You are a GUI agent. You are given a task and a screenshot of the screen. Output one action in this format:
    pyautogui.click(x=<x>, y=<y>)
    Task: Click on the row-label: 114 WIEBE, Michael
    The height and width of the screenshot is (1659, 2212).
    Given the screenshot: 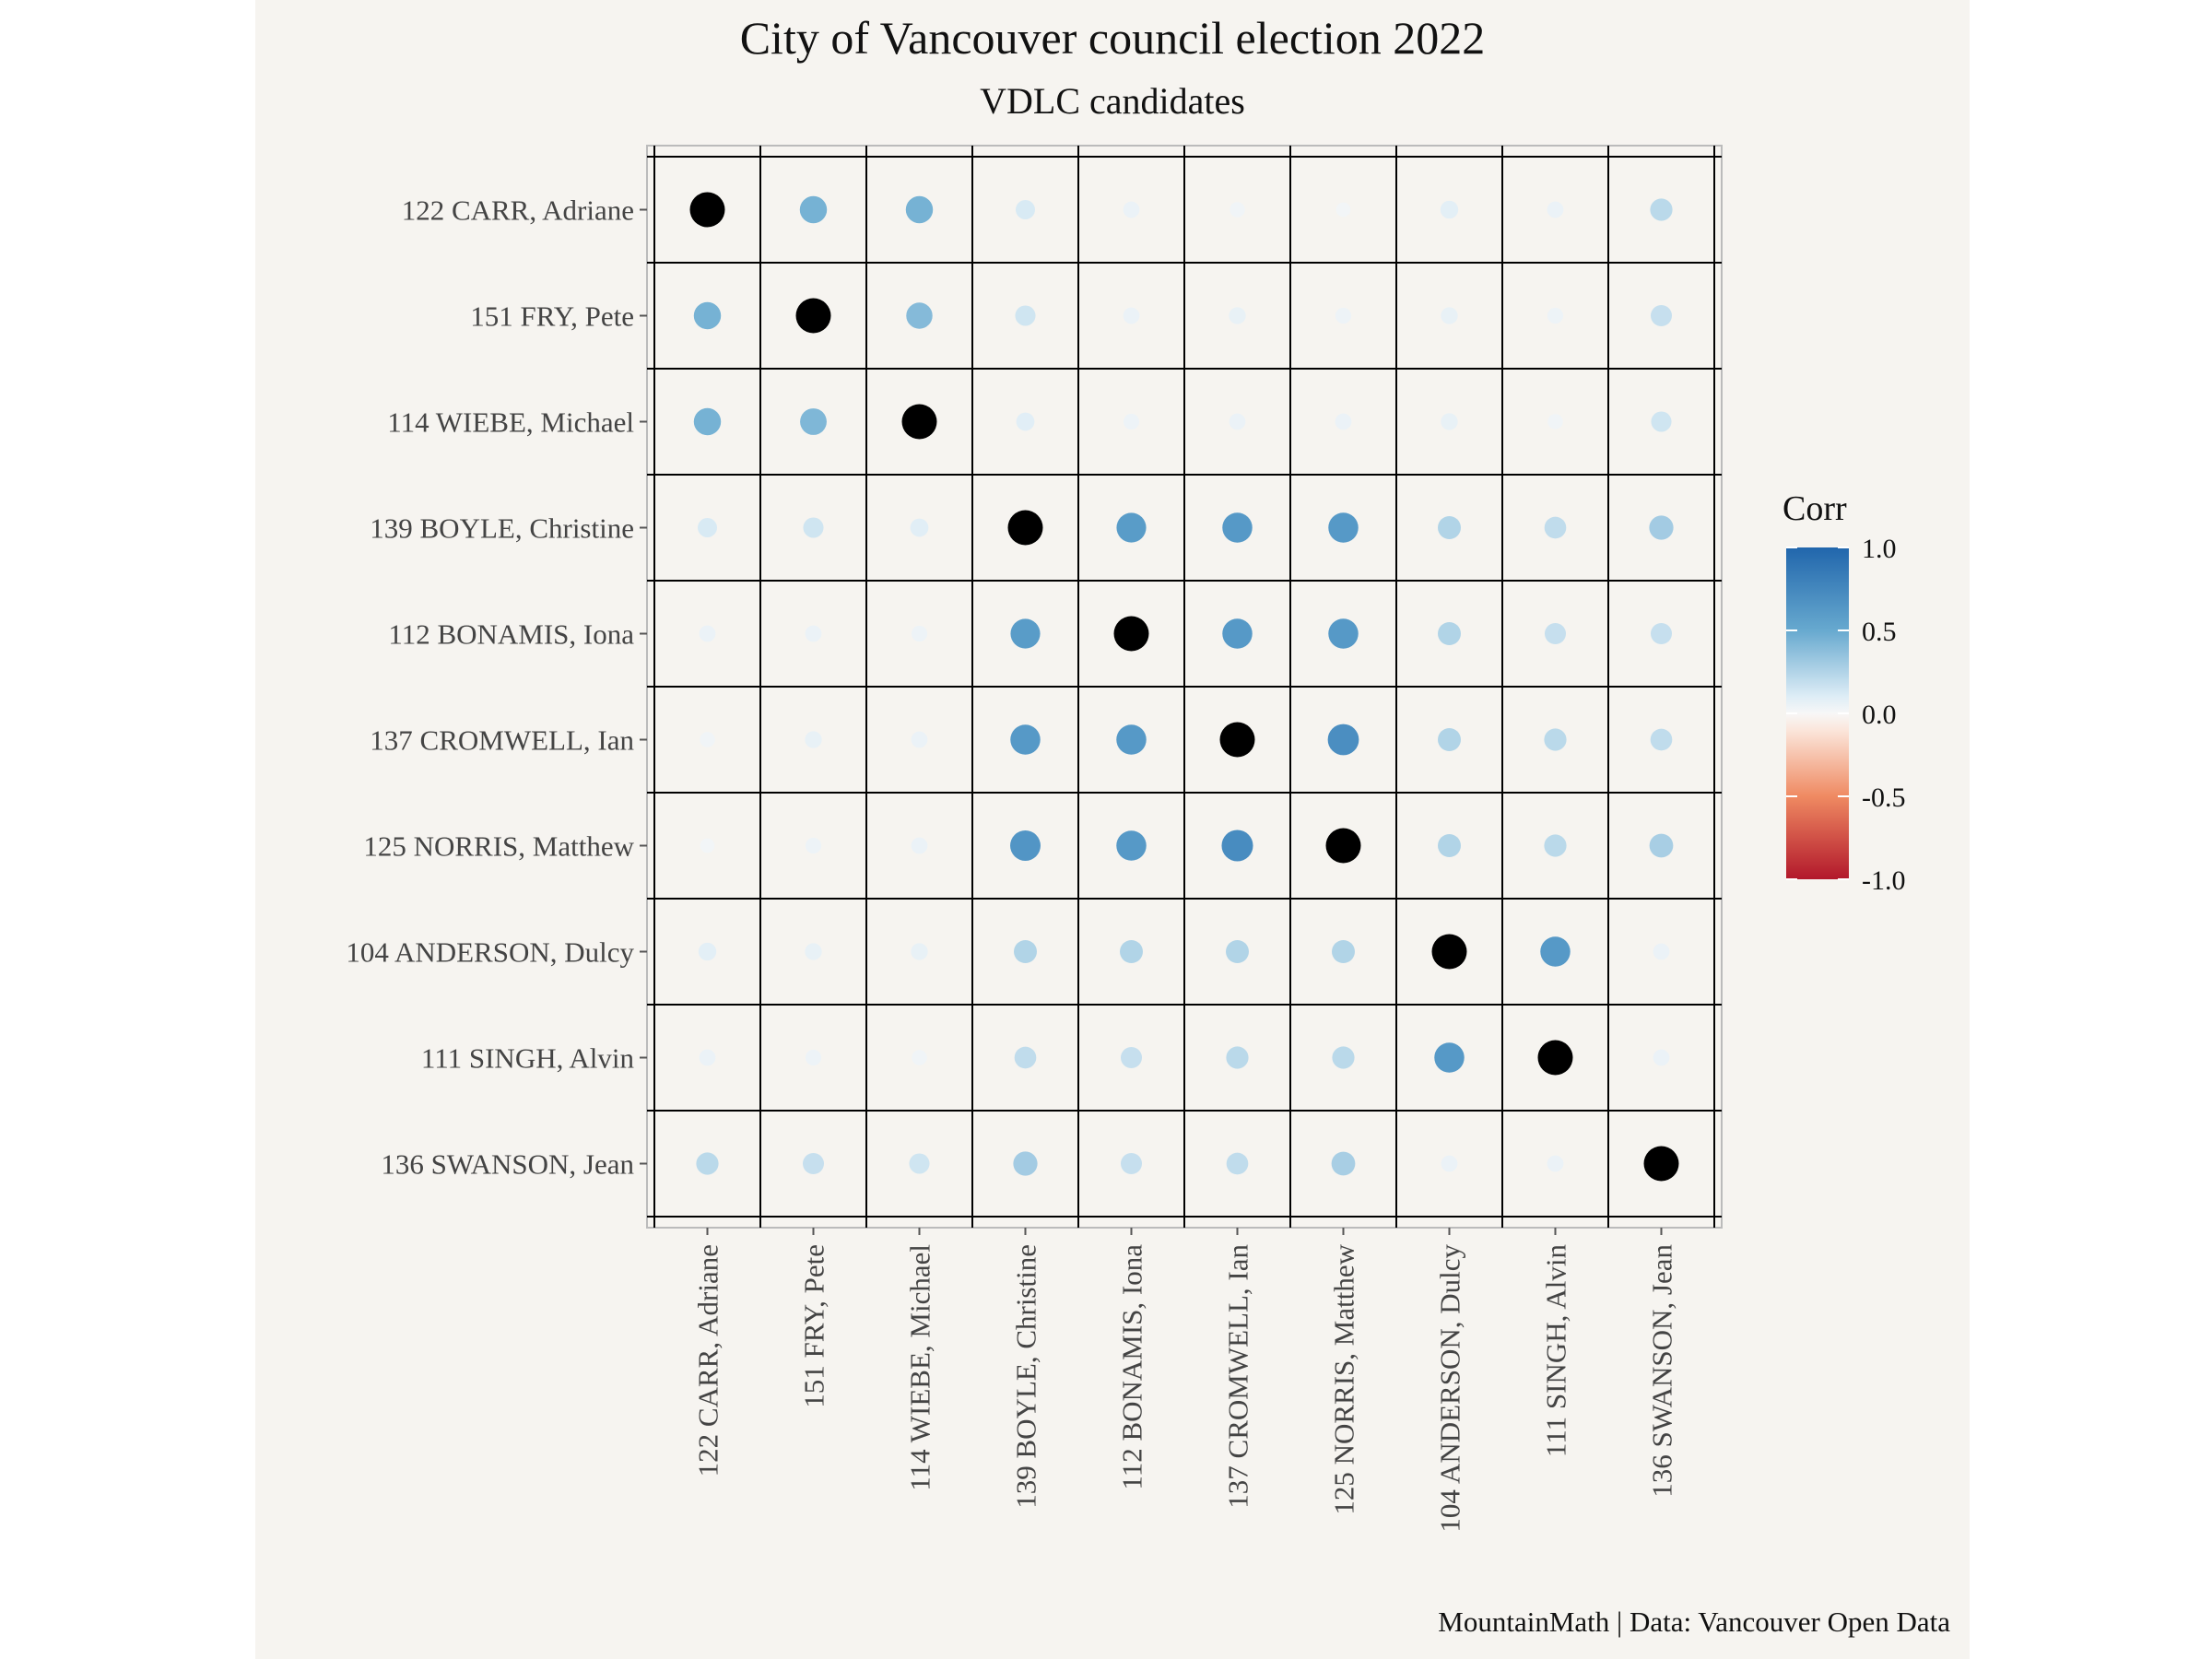 What is the action you would take?
    pyautogui.click(x=510, y=422)
    